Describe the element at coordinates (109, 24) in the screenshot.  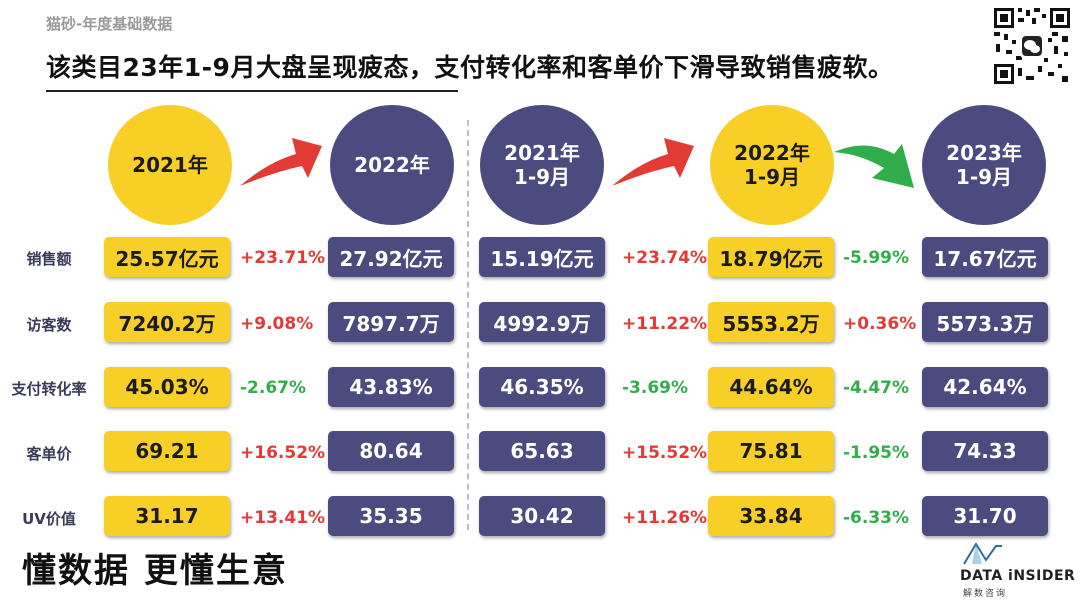
I see `page-tag: 猫砂-年度基础数据` at that location.